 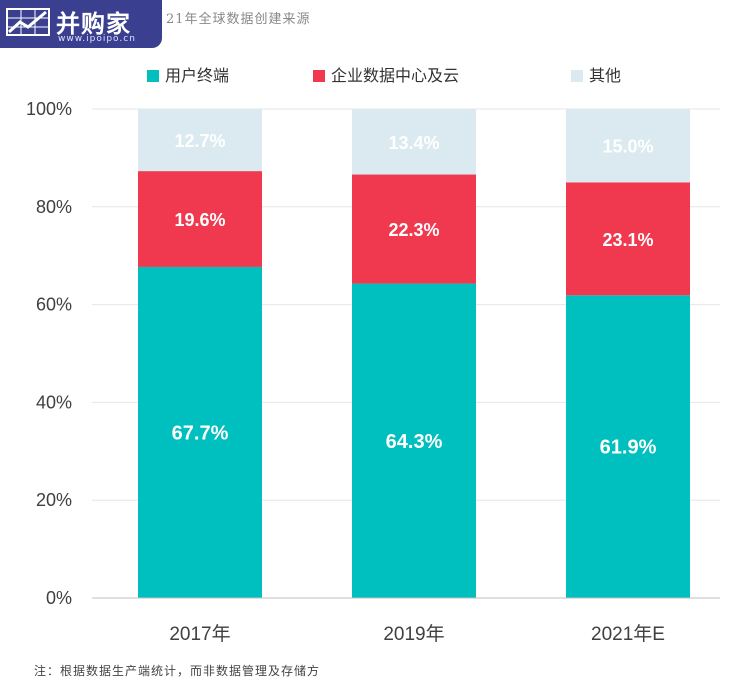 I want to click on legend-item-user-terminal: 用户终端, so click(x=188, y=74).